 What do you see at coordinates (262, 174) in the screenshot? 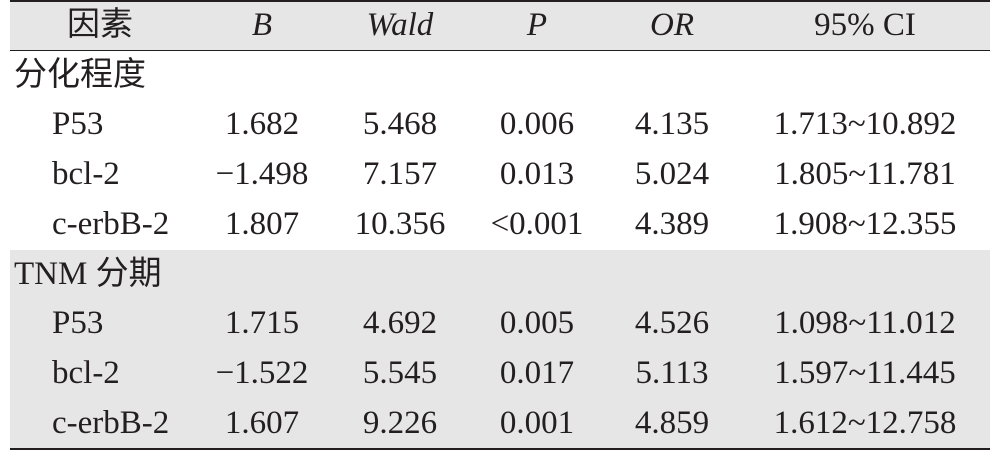
I see `data-cell: −1.498` at bounding box center [262, 174].